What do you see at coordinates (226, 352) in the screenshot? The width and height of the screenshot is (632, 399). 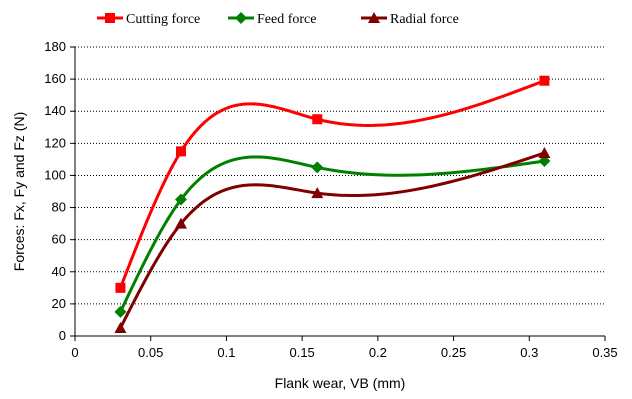 I see `x-tick-label: 0.1` at bounding box center [226, 352].